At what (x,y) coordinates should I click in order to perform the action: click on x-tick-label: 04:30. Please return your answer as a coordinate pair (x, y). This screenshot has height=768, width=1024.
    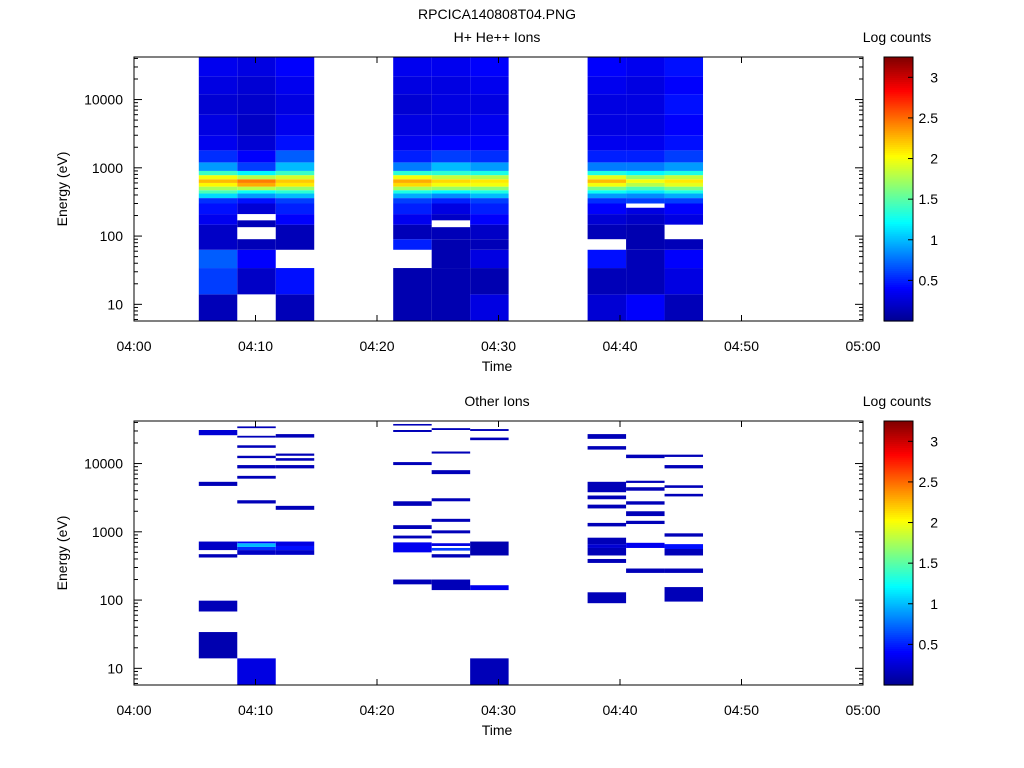
    Looking at the image, I should click on (498, 346).